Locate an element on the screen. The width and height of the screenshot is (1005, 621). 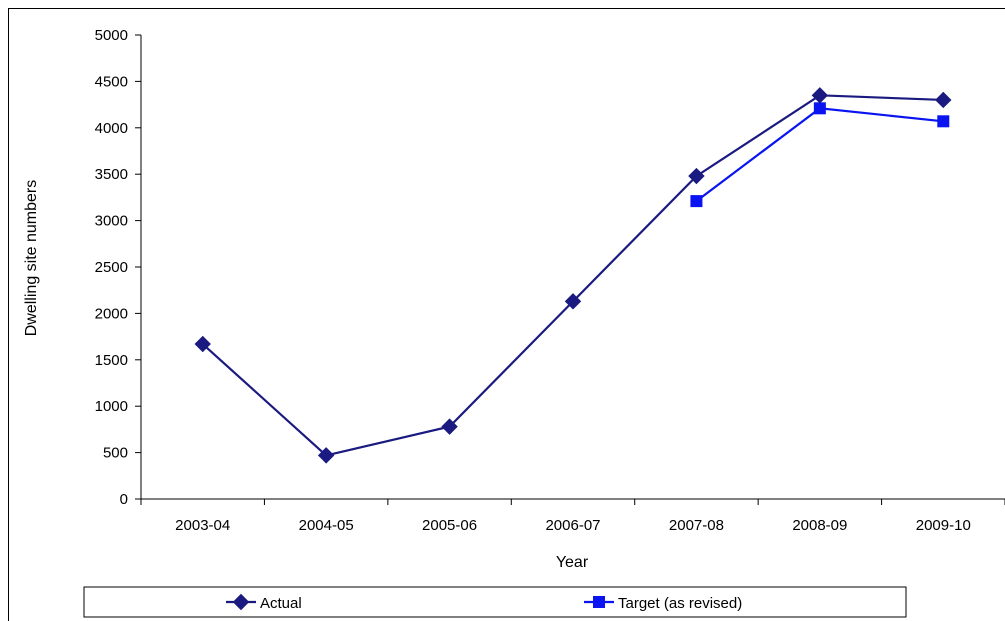
legend-box is located at coordinates (495, 602).